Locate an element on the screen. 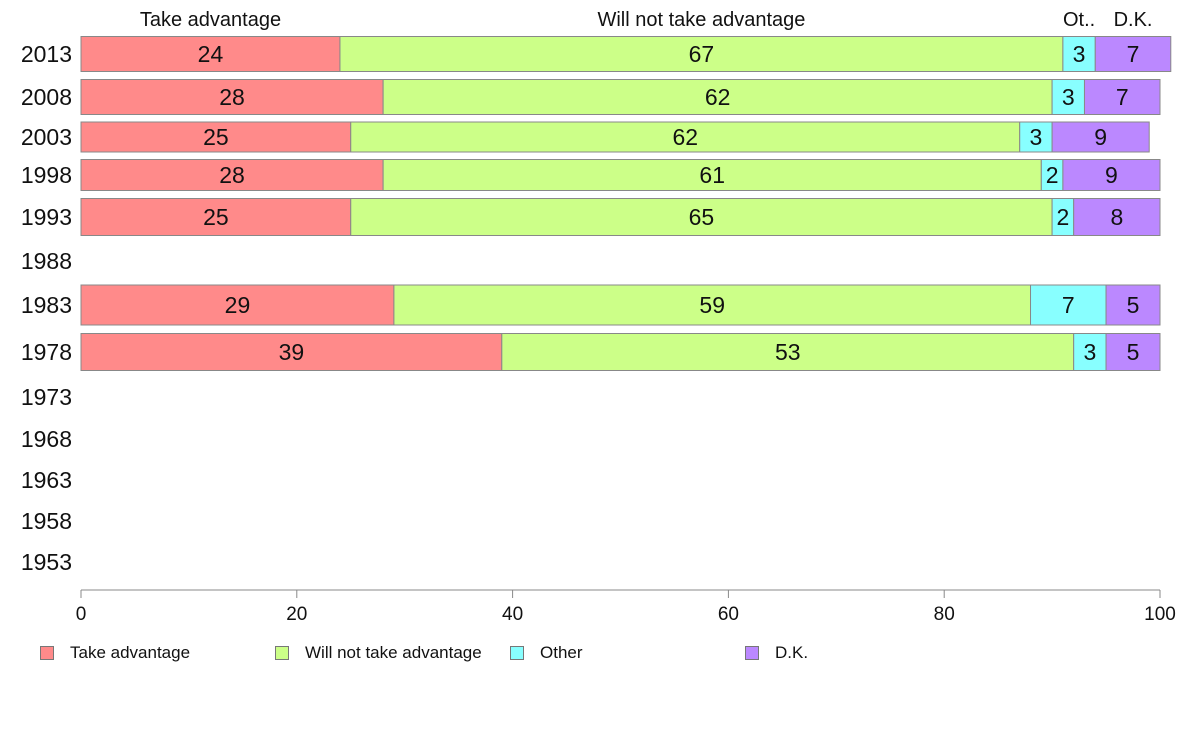  legend-item-dk: D.K. is located at coordinates (776, 653).